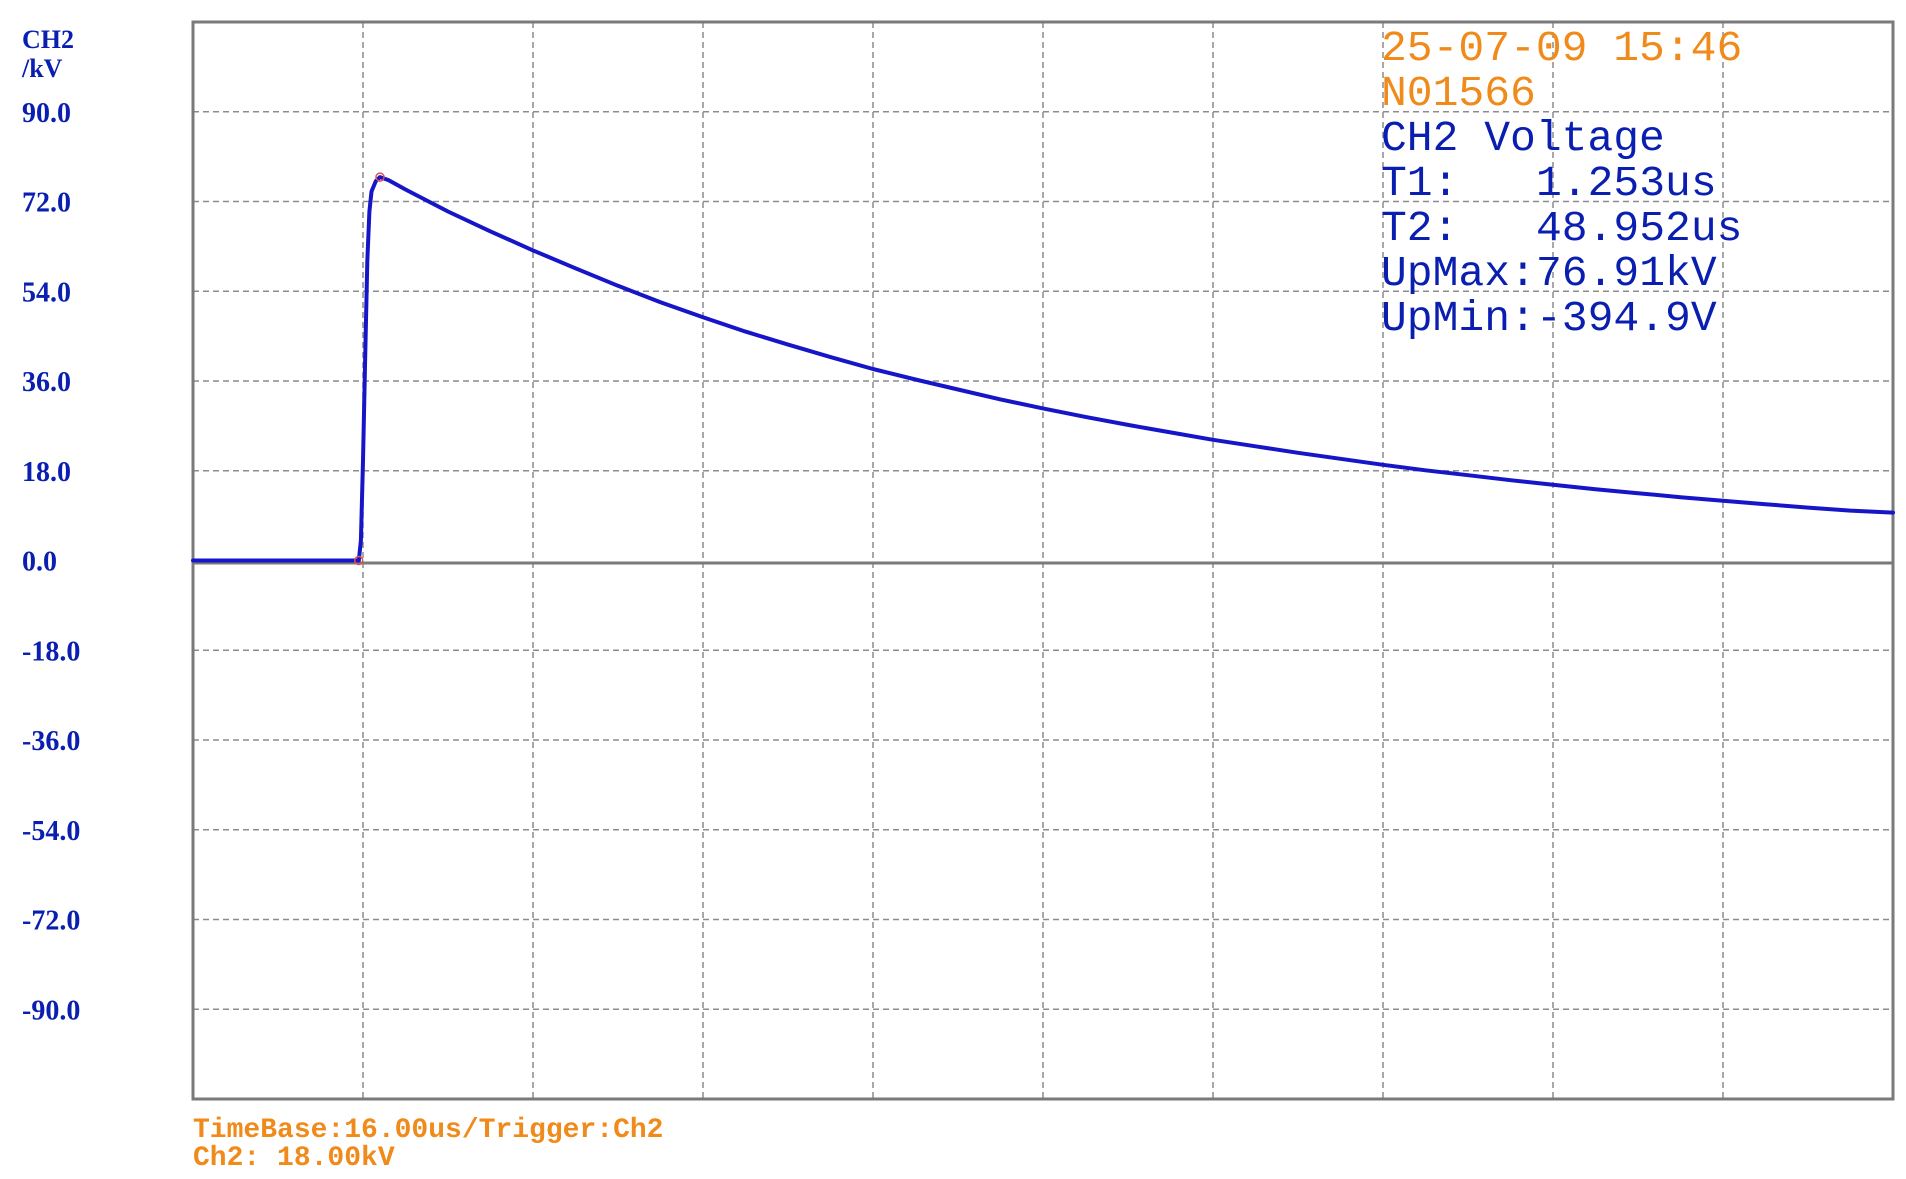  I want to click on y-tick-label: -90.0, so click(51, 1010).